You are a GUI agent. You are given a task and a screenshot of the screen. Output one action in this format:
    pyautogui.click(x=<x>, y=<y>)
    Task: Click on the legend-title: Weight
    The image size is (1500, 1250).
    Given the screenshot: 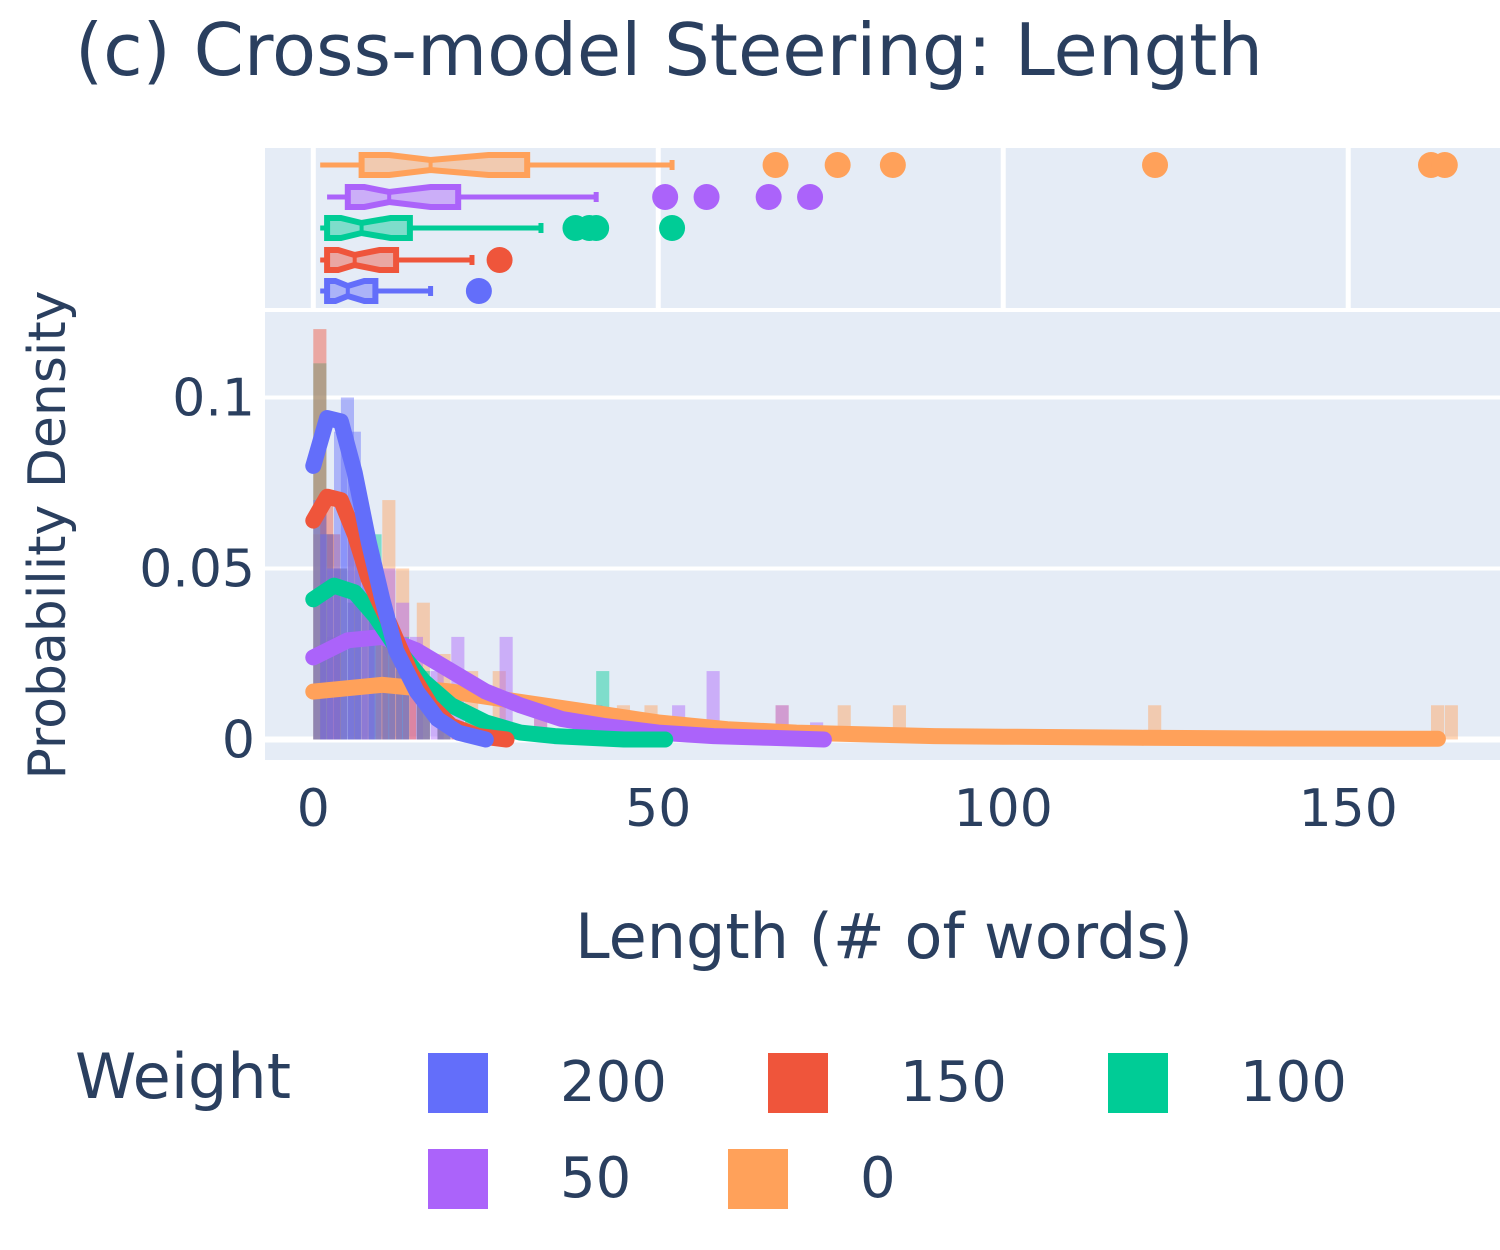 What is the action you would take?
    pyautogui.click(x=183, y=1076)
    